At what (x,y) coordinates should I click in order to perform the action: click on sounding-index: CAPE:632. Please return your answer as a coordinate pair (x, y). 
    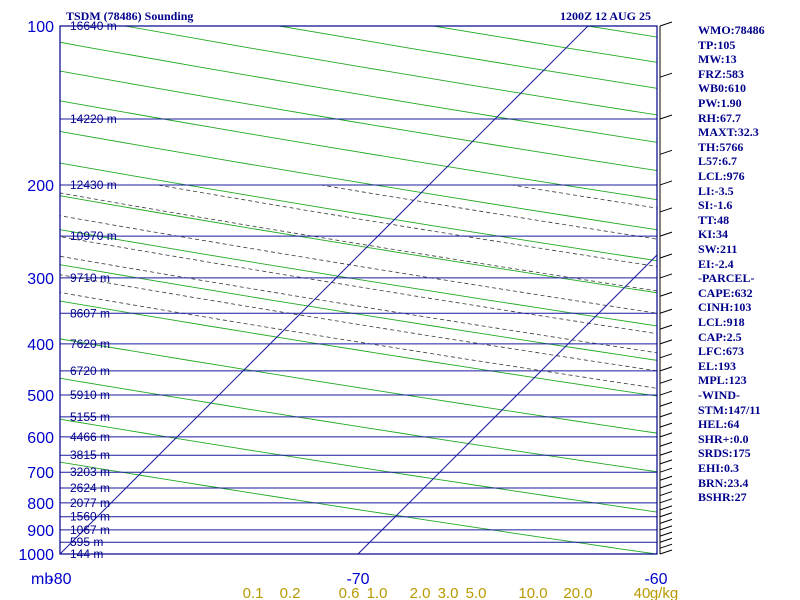
    Looking at the image, I should click on (725, 292).